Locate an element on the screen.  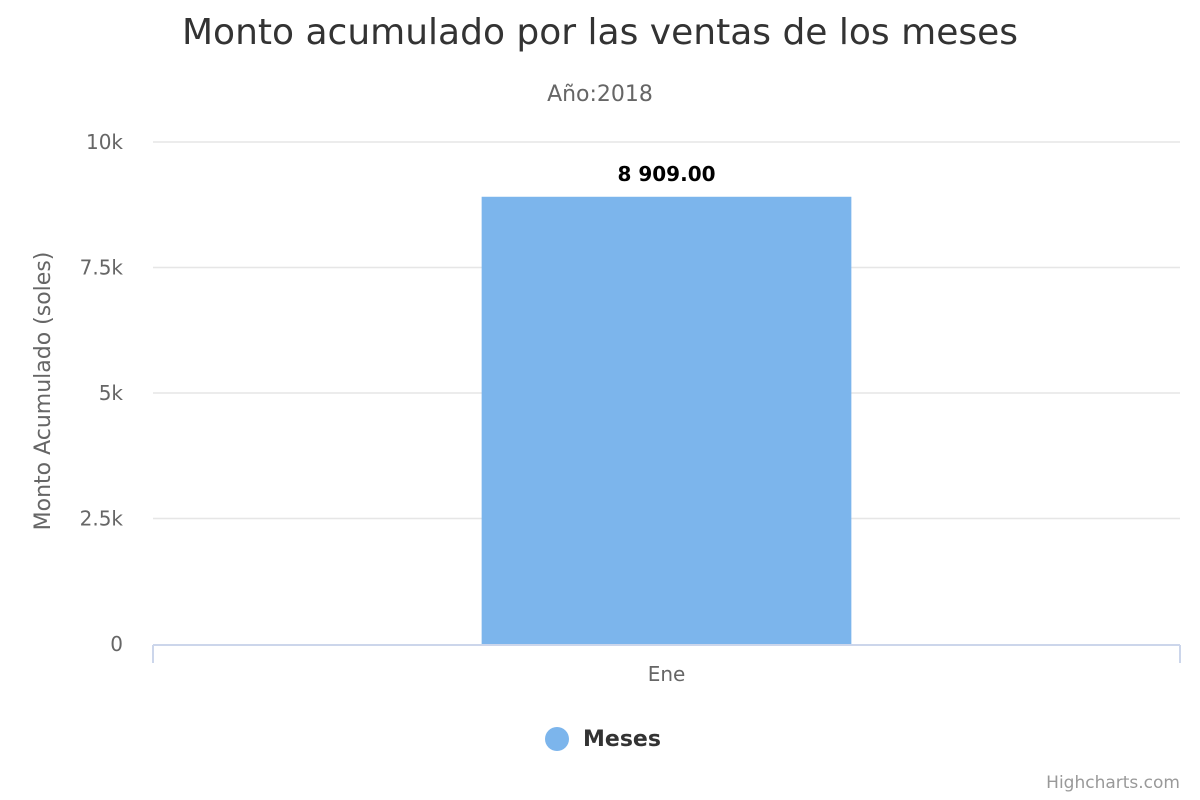
y-axis-title: Monto Acumulado (soles) is located at coordinates (43, 391).